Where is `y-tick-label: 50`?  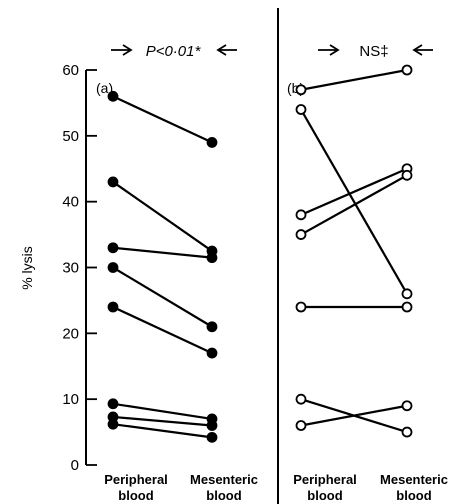
y-tick-label: 50 is located at coordinates (70, 136).